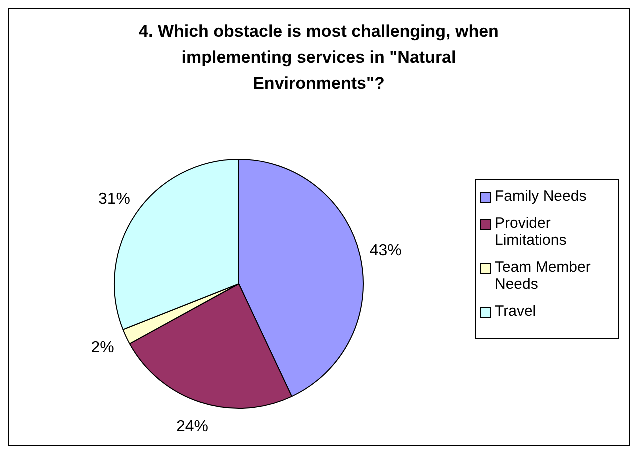 The width and height of the screenshot is (638, 454). Describe the element at coordinates (319, 58) in the screenshot. I see `chart-title: 4. Which obstacle is most challenging, when implementing services in "Natural Environments"?` at that location.